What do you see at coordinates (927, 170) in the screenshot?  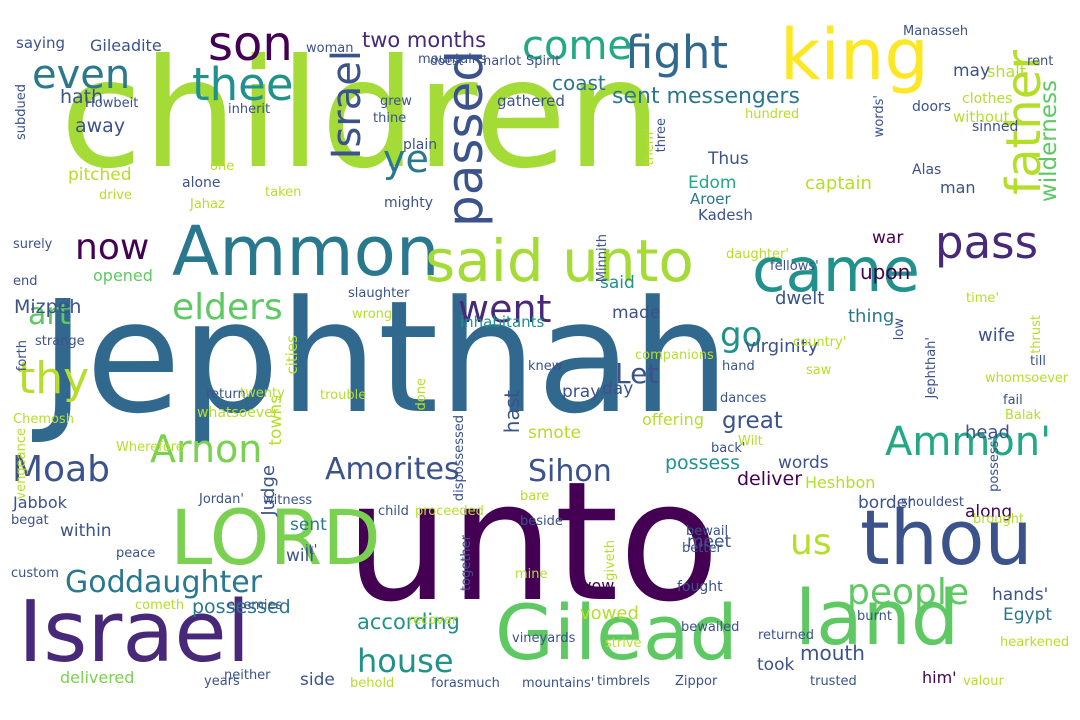 I see `word-alas-106: Alas` at bounding box center [927, 170].